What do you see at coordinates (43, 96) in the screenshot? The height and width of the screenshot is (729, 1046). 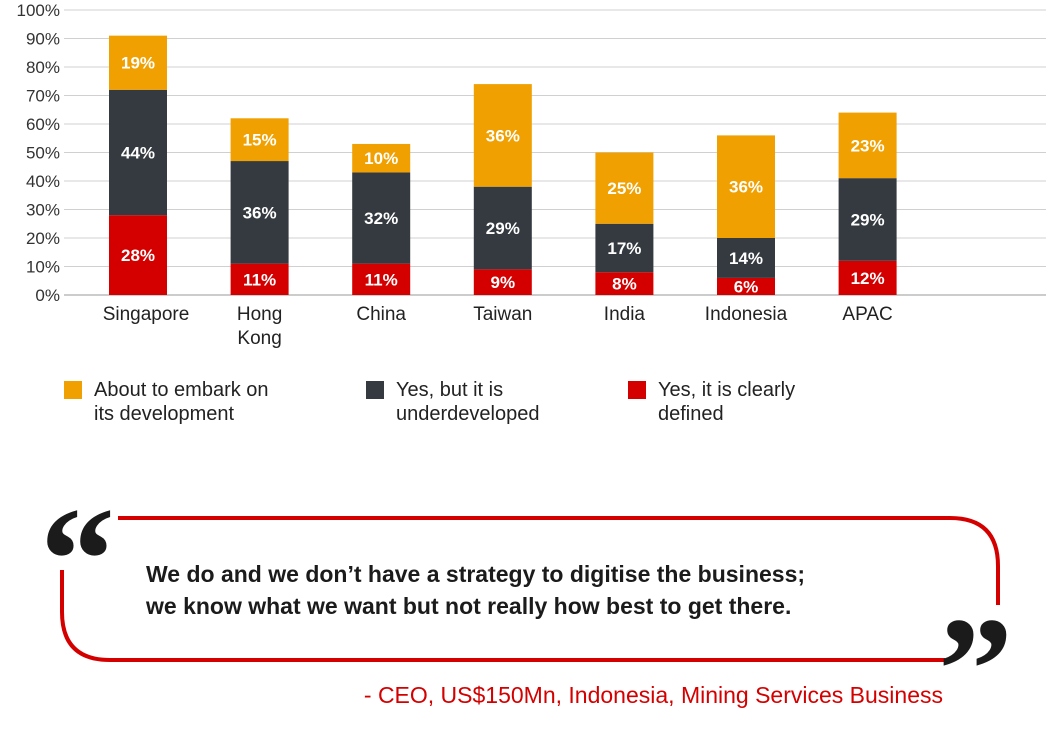 I see `y-tick-label: 70%` at bounding box center [43, 96].